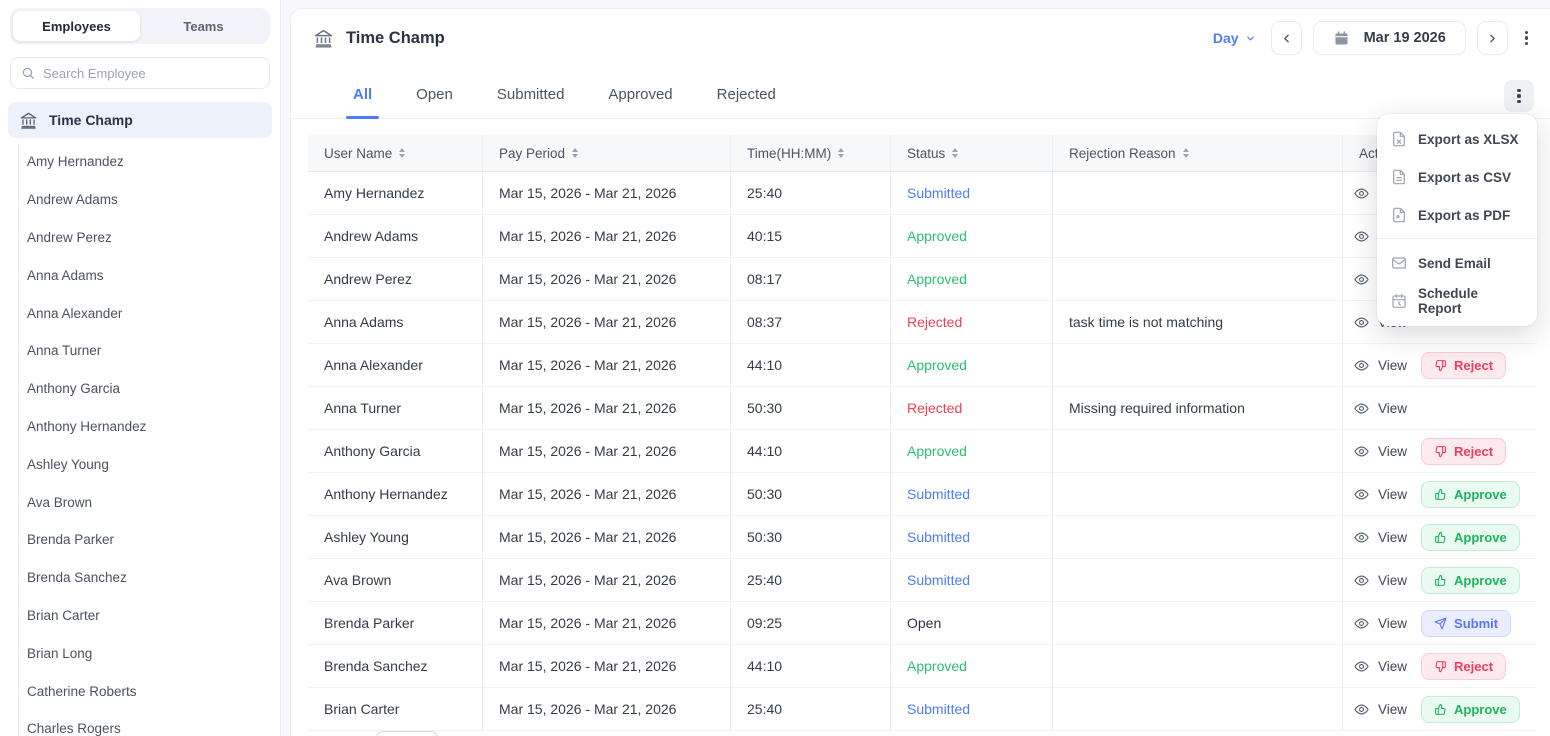 The height and width of the screenshot is (736, 1550). Describe the element at coordinates (434, 94) in the screenshot. I see `tab-open: Open` at that location.